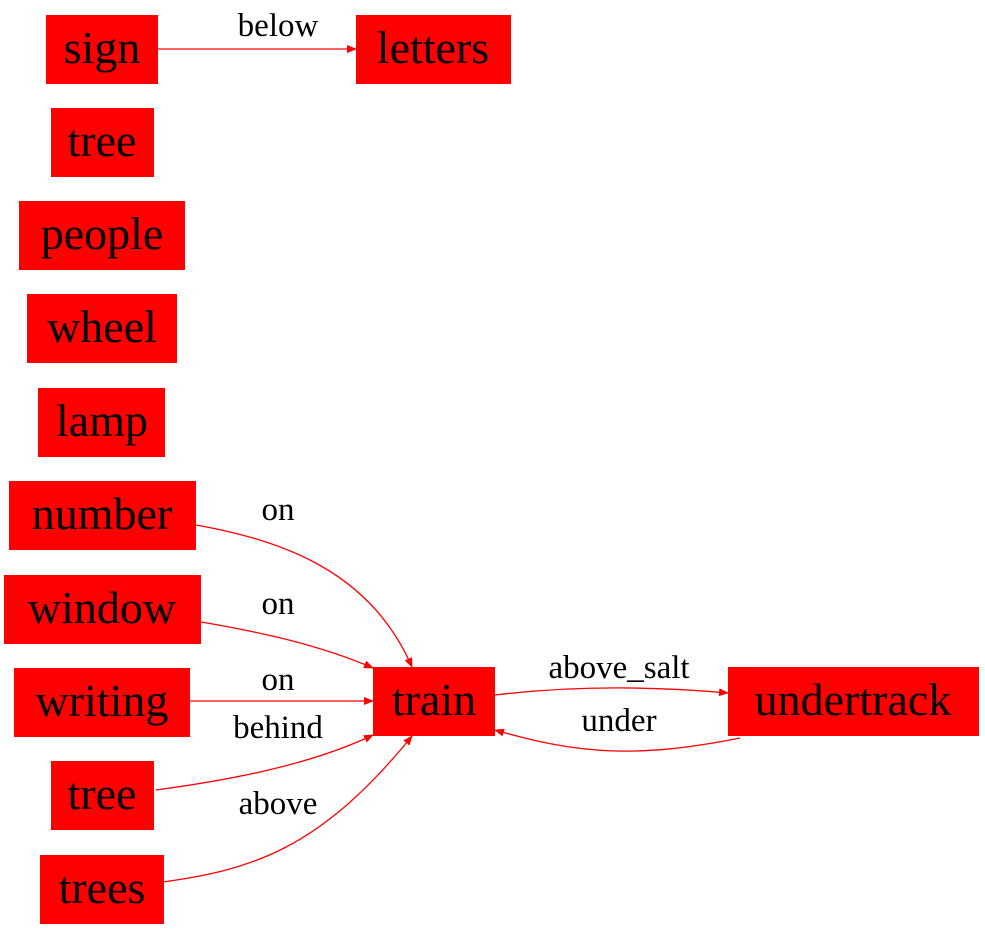  What do you see at coordinates (278, 728) in the screenshot?
I see `edge-label-behind: behind` at bounding box center [278, 728].